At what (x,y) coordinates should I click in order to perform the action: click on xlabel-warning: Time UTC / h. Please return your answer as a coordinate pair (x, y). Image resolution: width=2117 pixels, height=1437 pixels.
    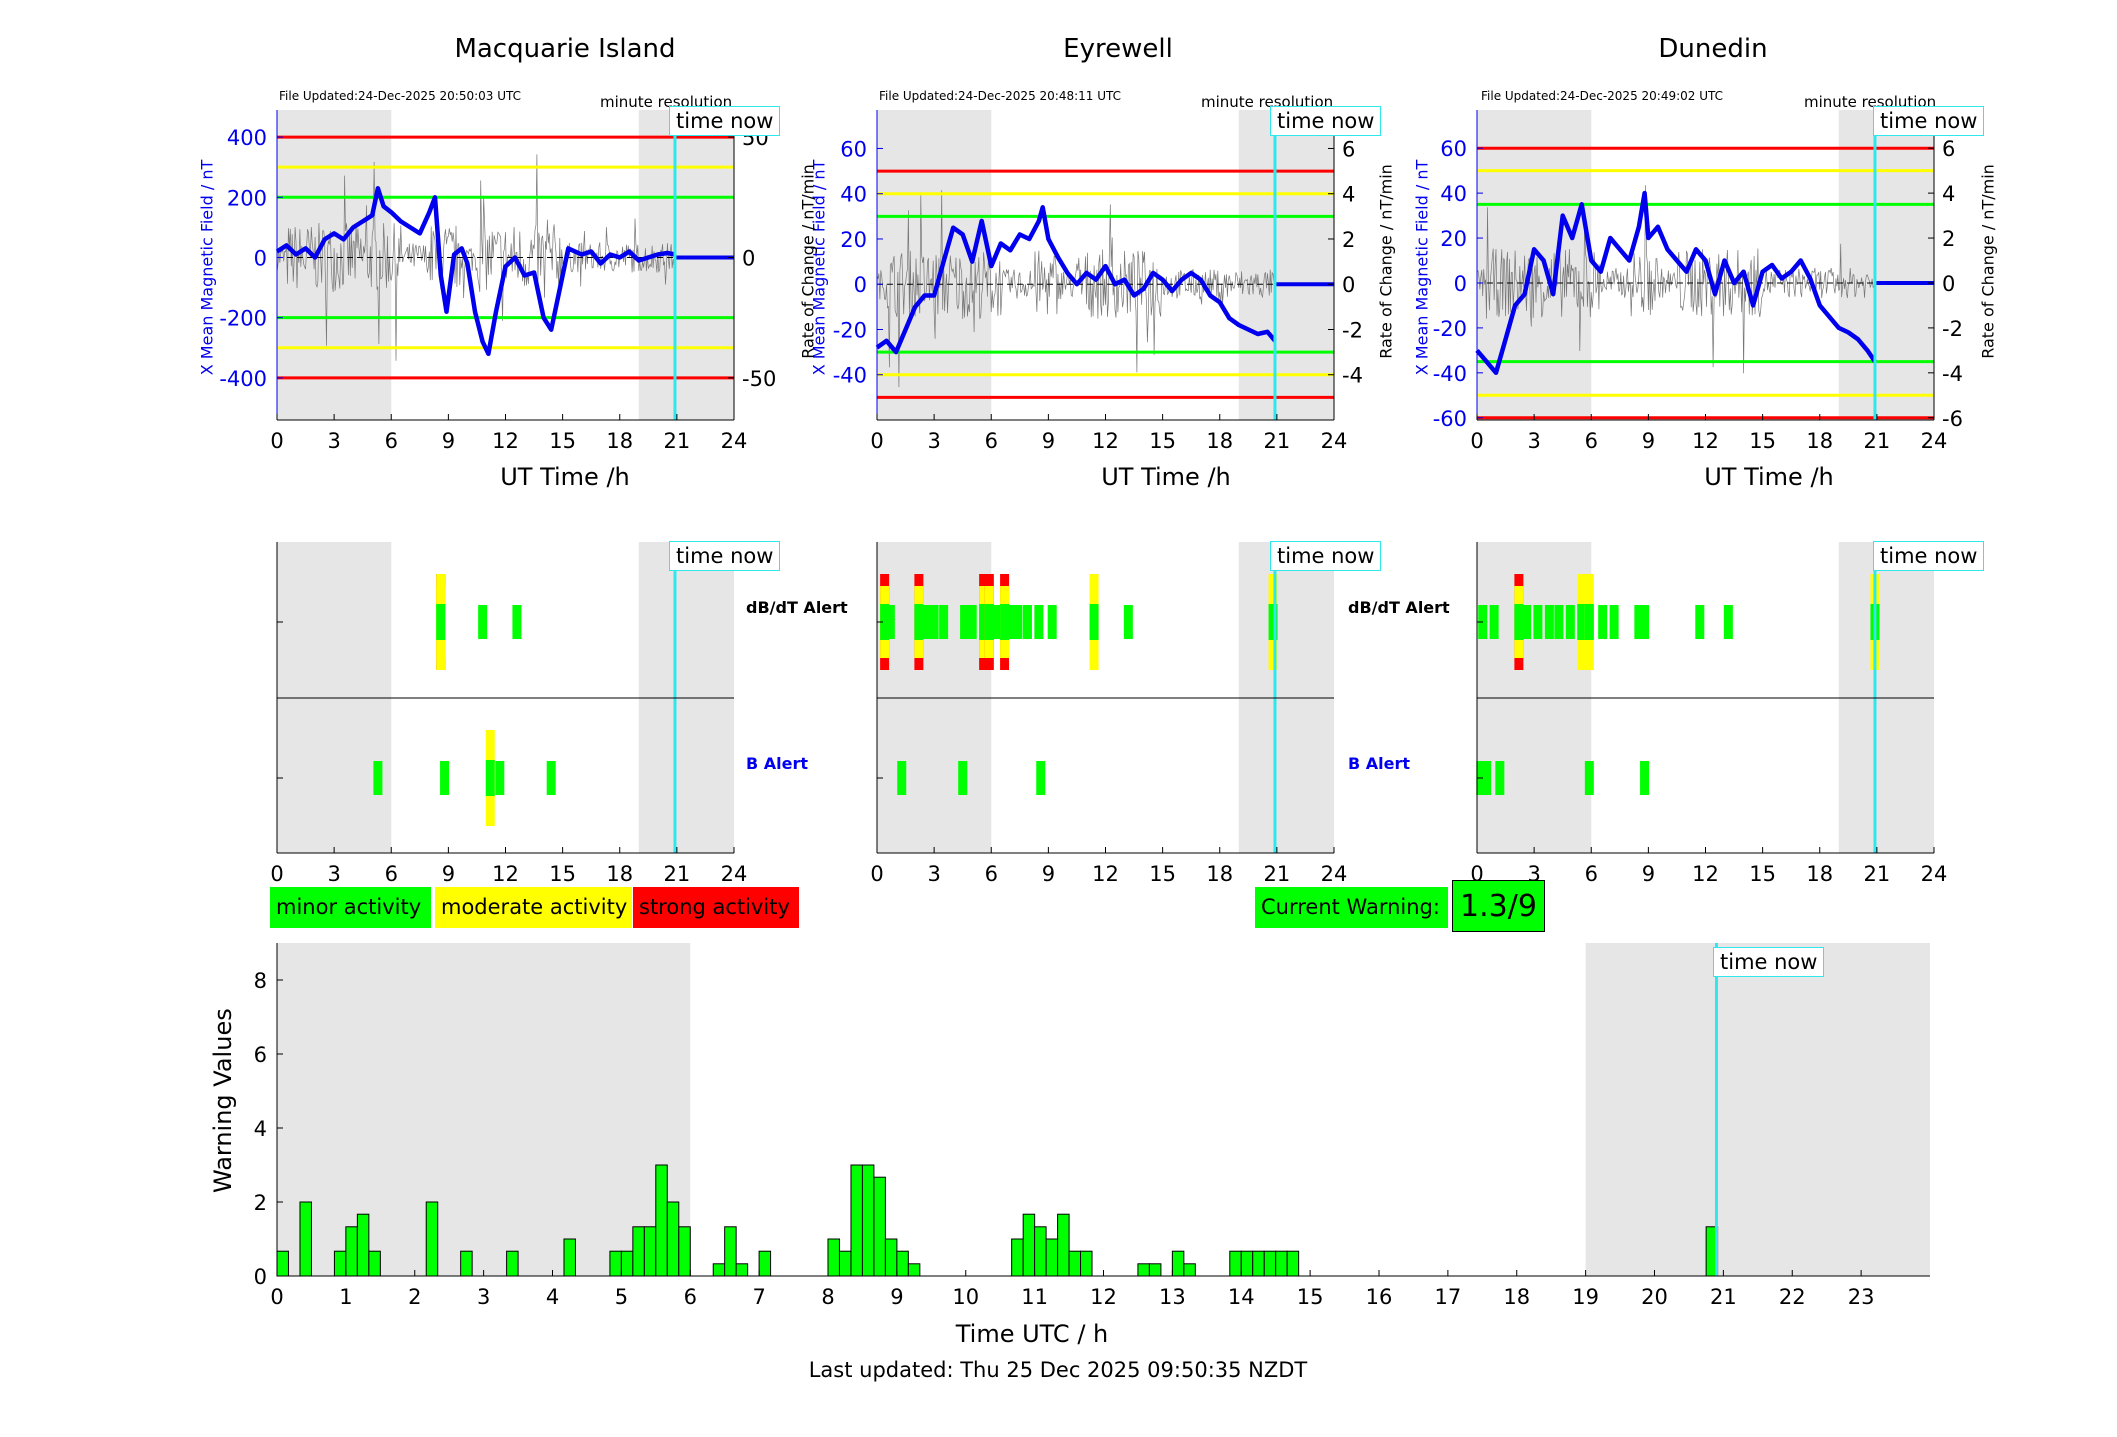
    Looking at the image, I should click on (1032, 1334).